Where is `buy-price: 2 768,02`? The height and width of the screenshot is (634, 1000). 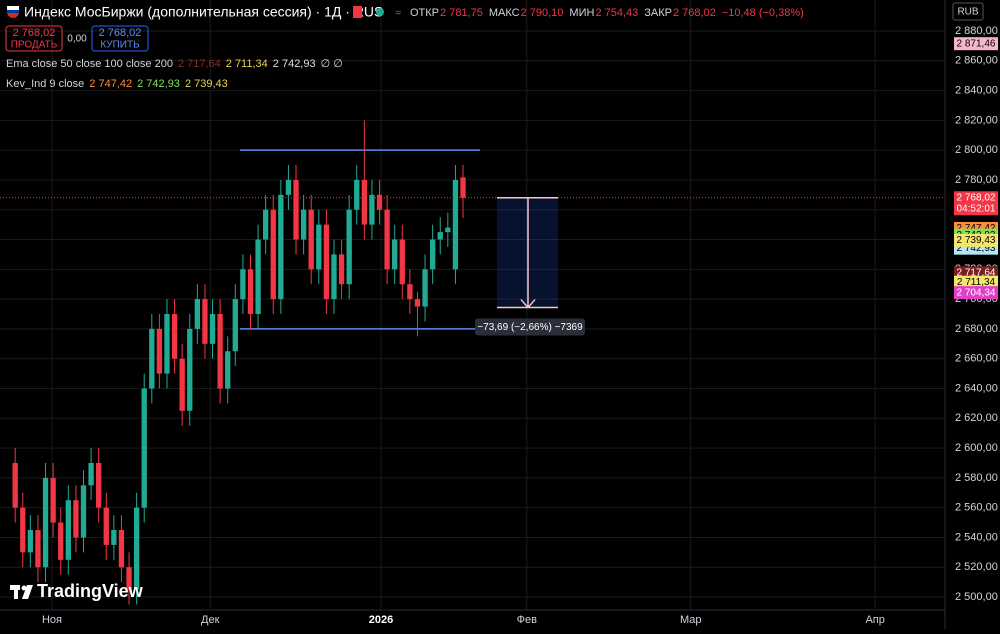
buy-price: 2 768,02 is located at coordinates (120, 33).